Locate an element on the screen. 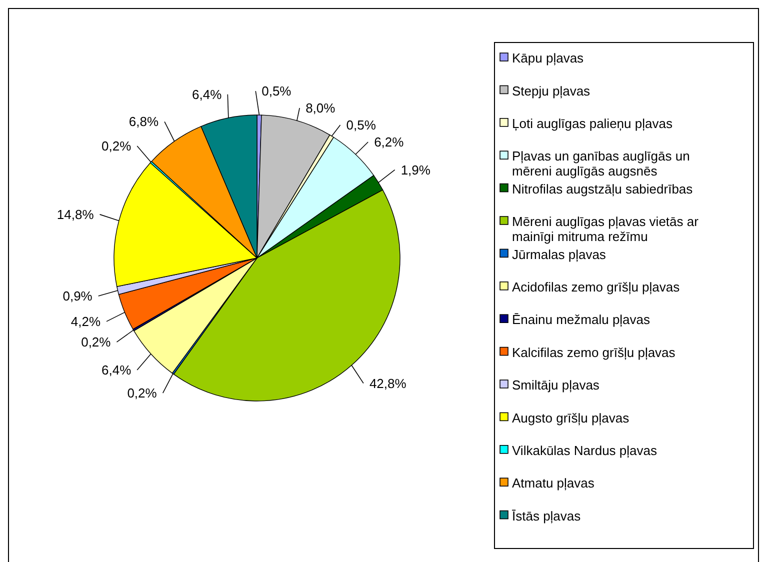 This screenshot has width=760, height=562. legend-label: Atmatu pļavas is located at coordinates (553, 483).